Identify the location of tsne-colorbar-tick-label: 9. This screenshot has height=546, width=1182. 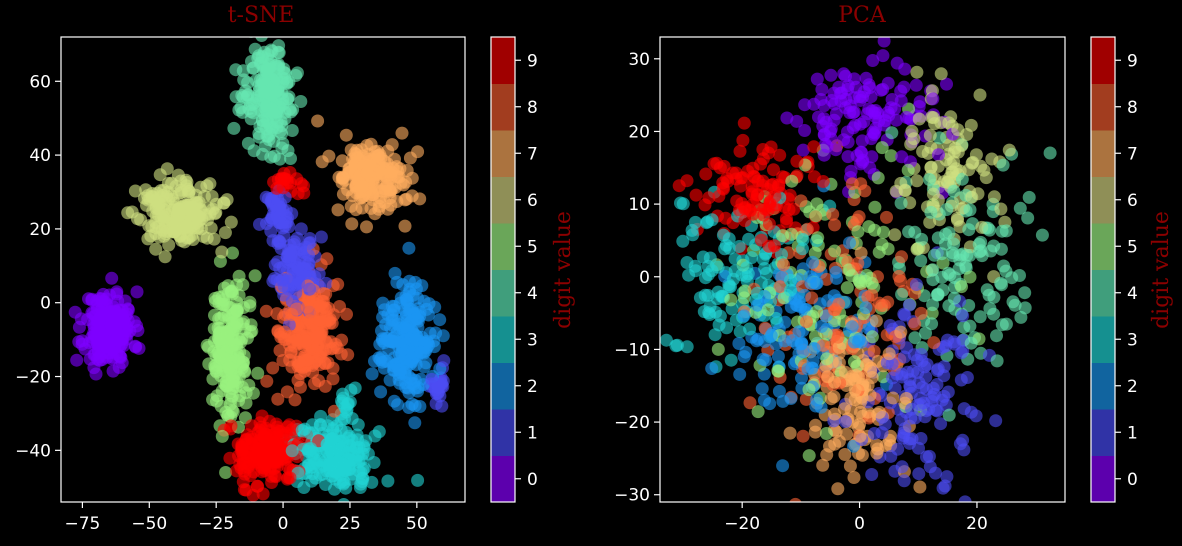
(532, 61).